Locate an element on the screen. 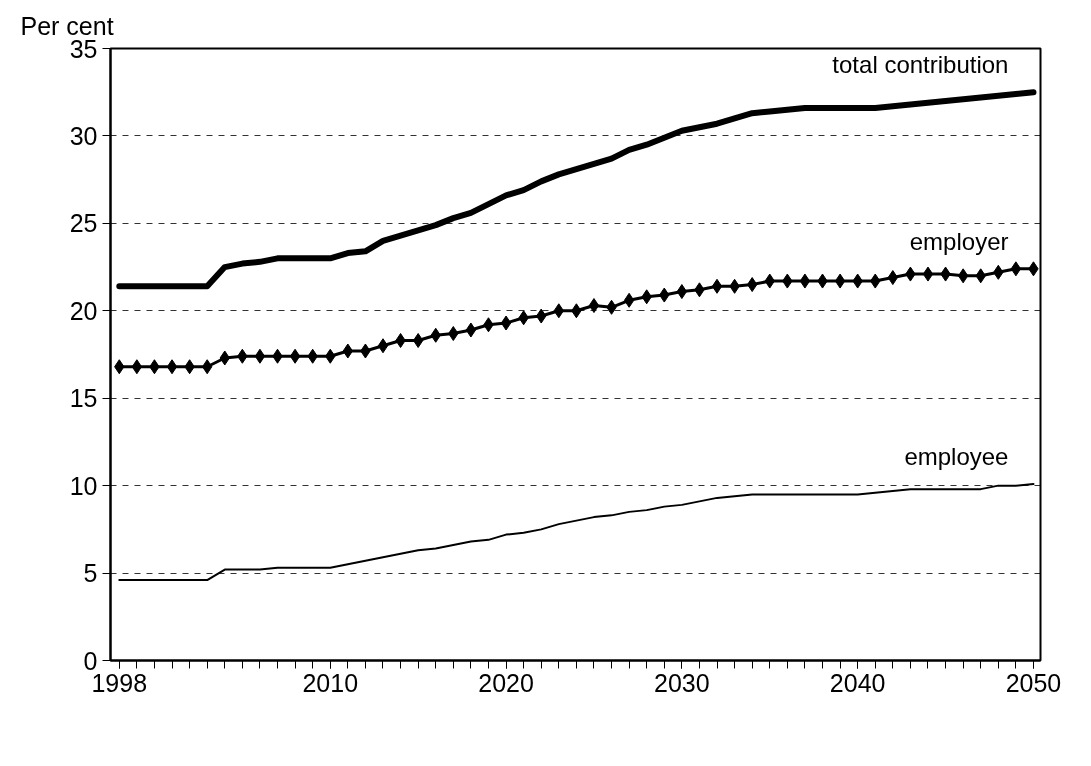  x-tick-label: 2010 is located at coordinates (330, 682).